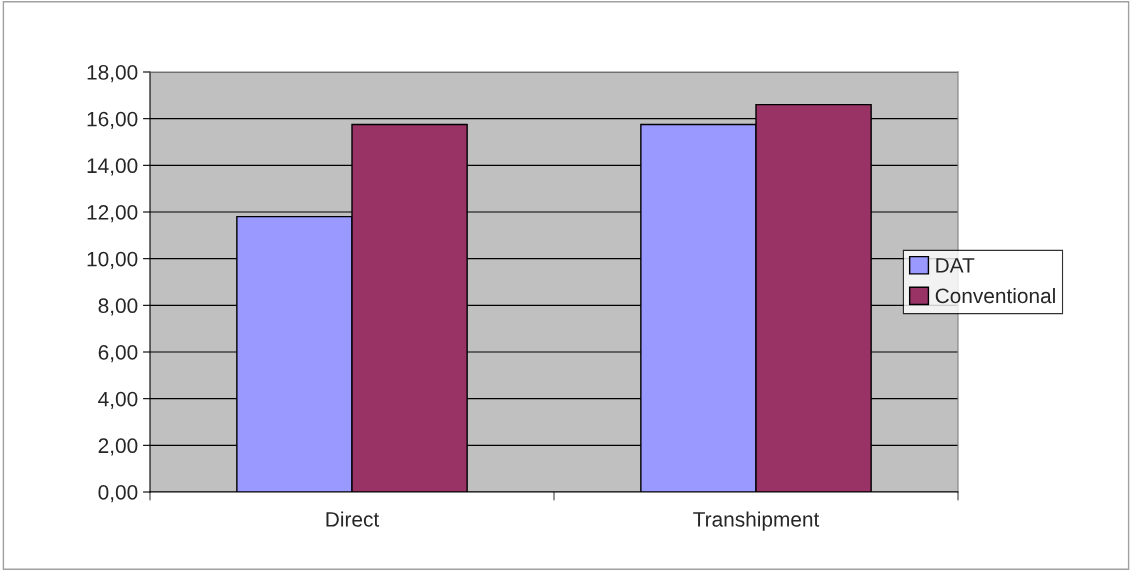 The image size is (1132, 571). I want to click on y-tick-label: 10,00, so click(112, 260).